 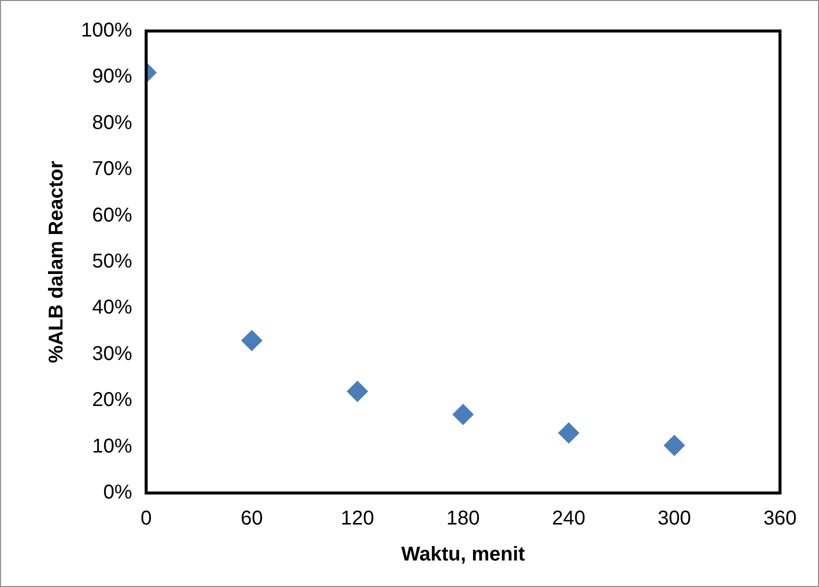 I want to click on y-axis-title: %ALB dalam Reactor, so click(x=57, y=262).